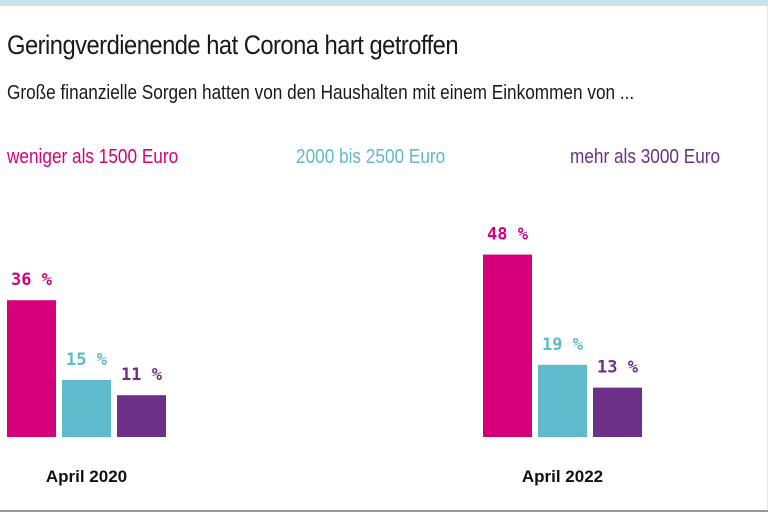 The image size is (768, 512). What do you see at coordinates (508, 235) in the screenshot?
I see `value-label: 48 %` at bounding box center [508, 235].